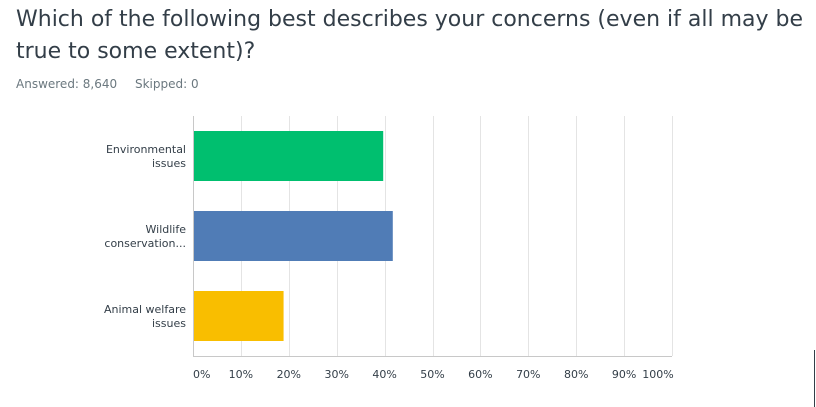 This screenshot has height=407, width=816. I want to click on category-label: Animal welfare issues, so click(145, 316).